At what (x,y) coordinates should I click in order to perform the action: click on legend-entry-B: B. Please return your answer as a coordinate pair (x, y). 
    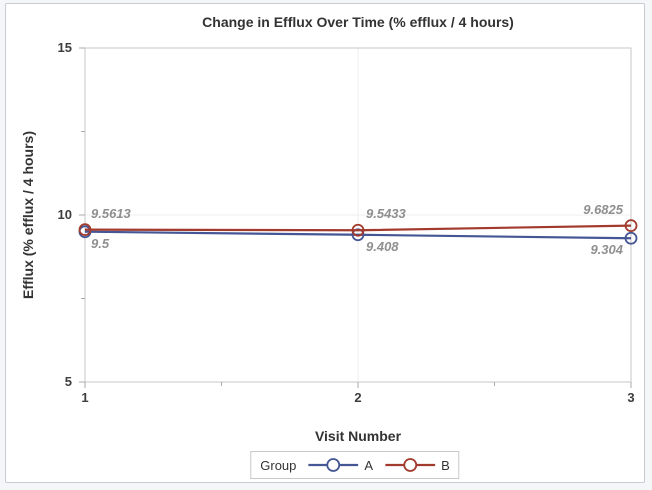
    Looking at the image, I should click on (417, 465).